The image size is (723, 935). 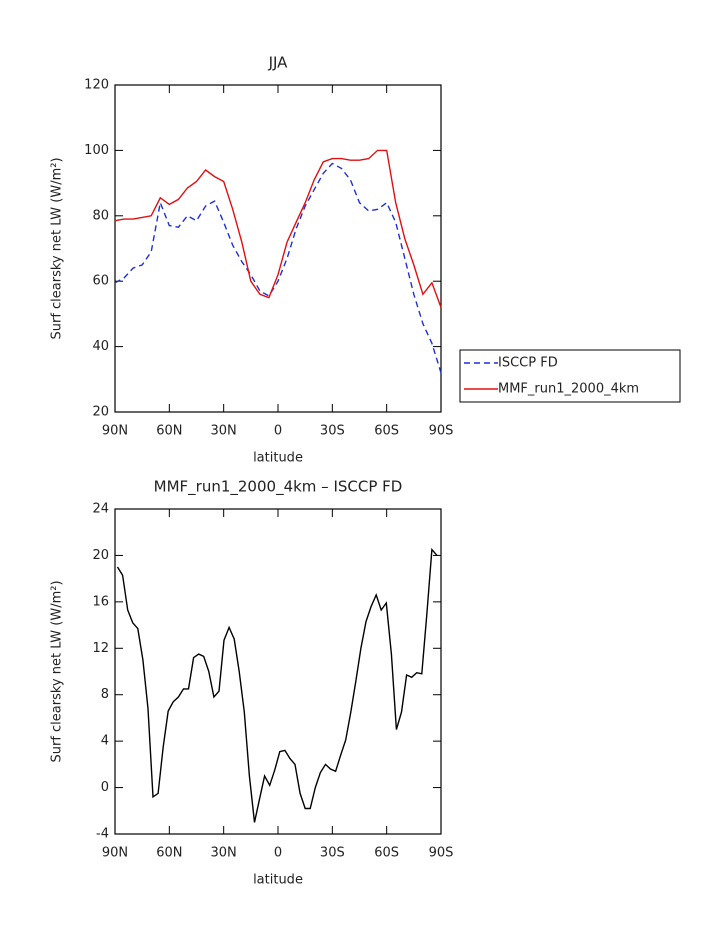 I want to click on legend-label: ISCCP FD, so click(x=528, y=363).